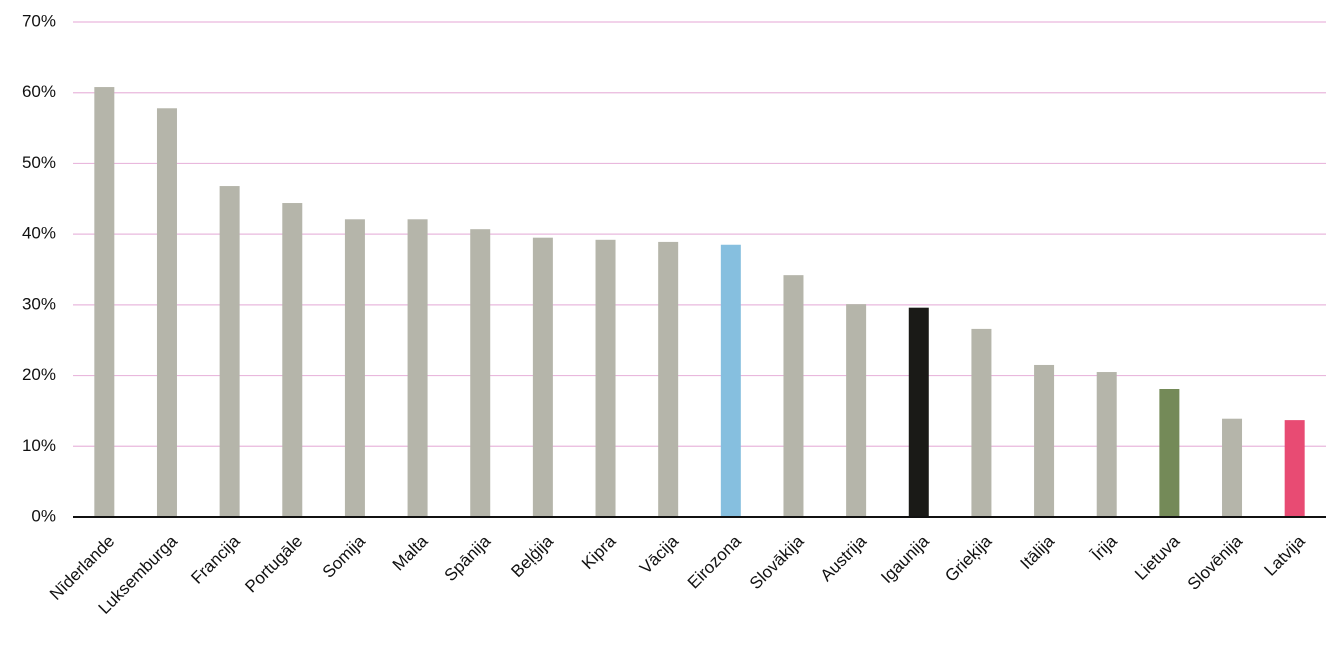  What do you see at coordinates (273, 564) in the screenshot?
I see `x-tick-label: Portugāle` at bounding box center [273, 564].